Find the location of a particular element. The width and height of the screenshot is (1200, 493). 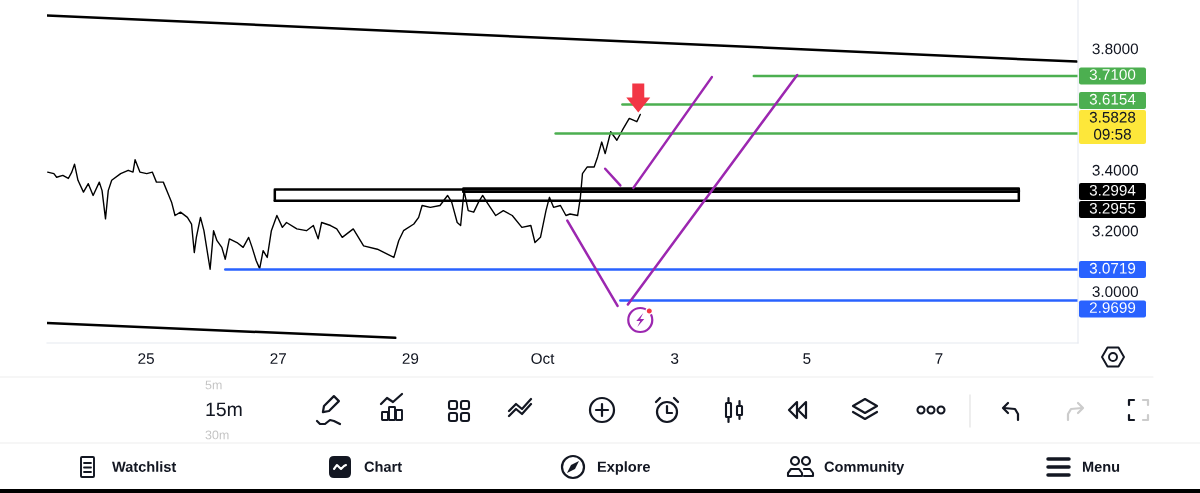

y-tick-label: 3.2000 is located at coordinates (1115, 231).